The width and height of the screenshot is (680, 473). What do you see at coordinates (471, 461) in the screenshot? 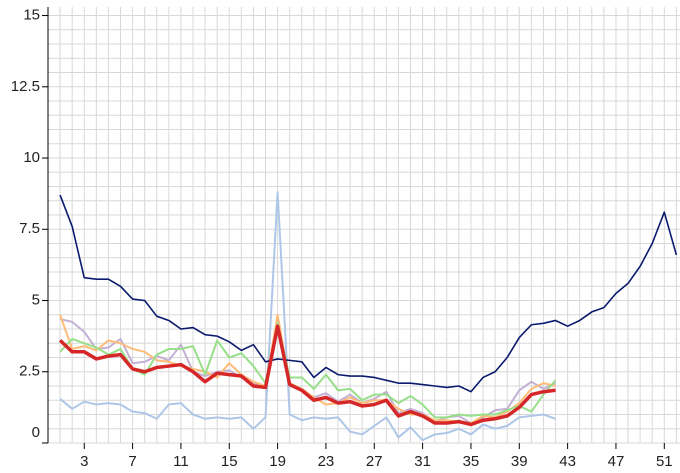
I see `x-tick-label: 35` at bounding box center [471, 461].